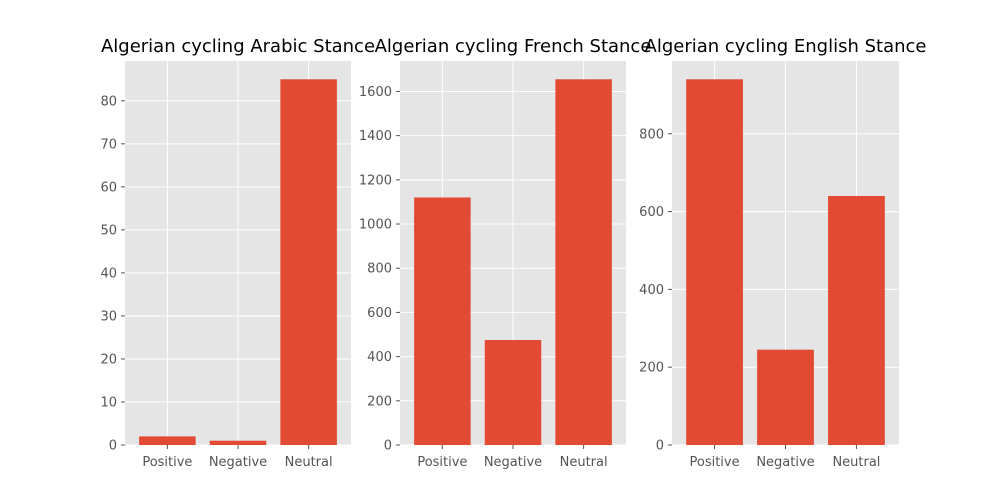  Describe the element at coordinates (108, 101) in the screenshot. I see `y-tick-label: 80` at that location.